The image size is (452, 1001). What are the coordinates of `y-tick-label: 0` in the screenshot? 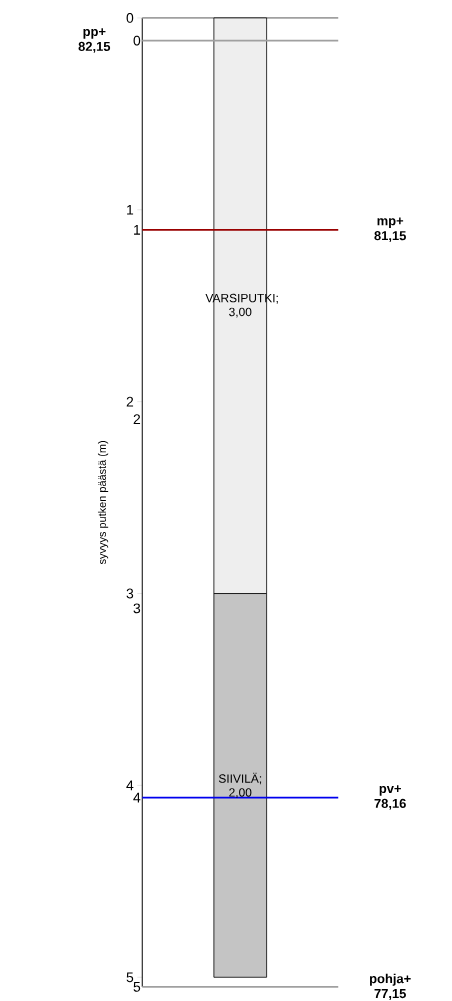 It's located at (130, 17).